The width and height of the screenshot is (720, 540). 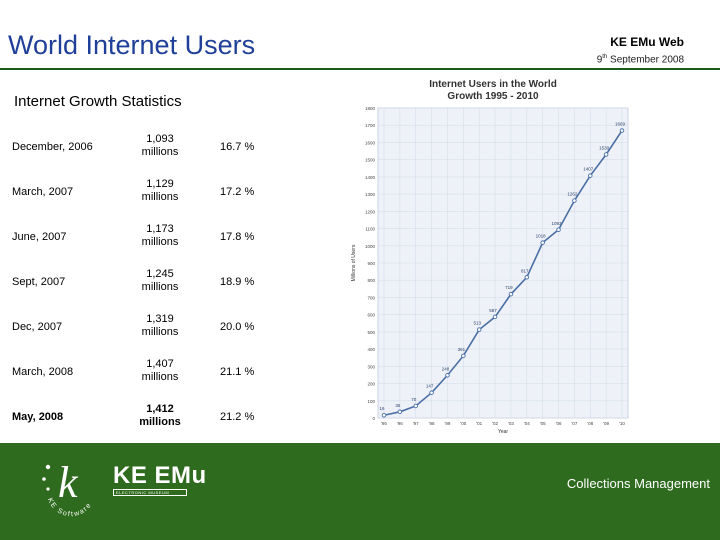 What do you see at coordinates (462, 349) in the screenshot?
I see `data-label: 361` at bounding box center [462, 349].